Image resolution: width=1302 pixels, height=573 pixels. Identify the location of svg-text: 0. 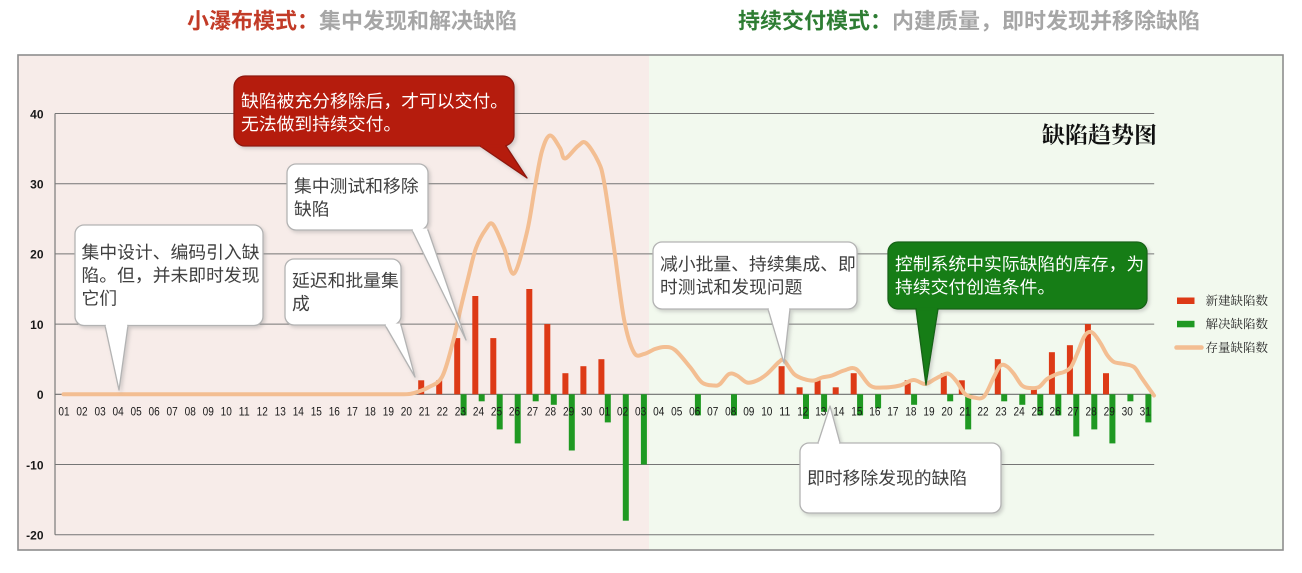
(40, 395).